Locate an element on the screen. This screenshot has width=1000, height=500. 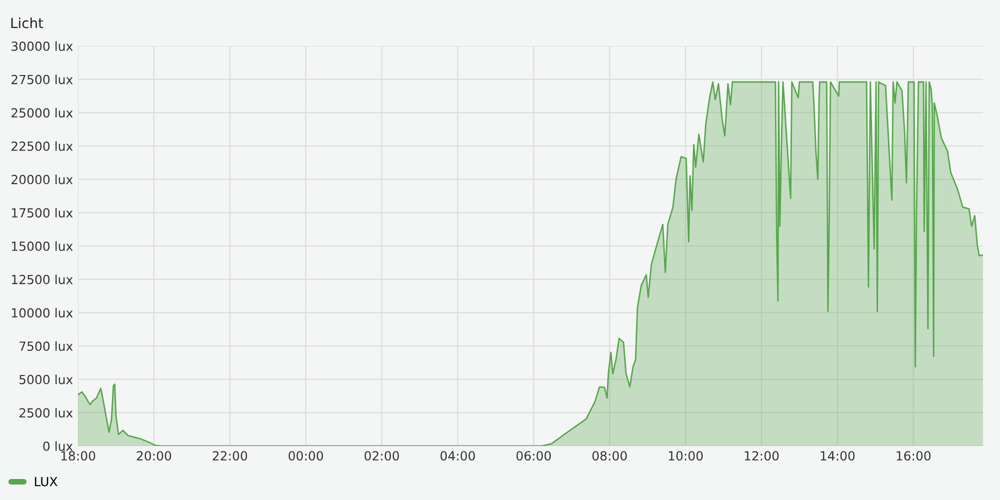
y-tick-label: 2500 lux is located at coordinates (46, 413).